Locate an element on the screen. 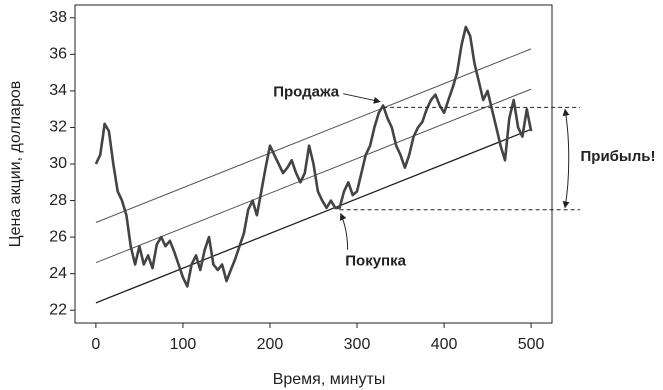 This screenshot has width=663, height=390. x-tick-label: 200 is located at coordinates (270, 344).